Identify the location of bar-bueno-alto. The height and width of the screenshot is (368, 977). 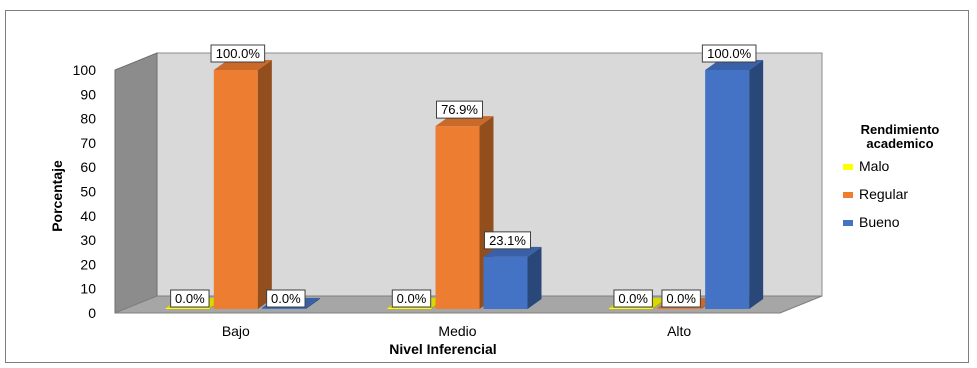
(727, 189).